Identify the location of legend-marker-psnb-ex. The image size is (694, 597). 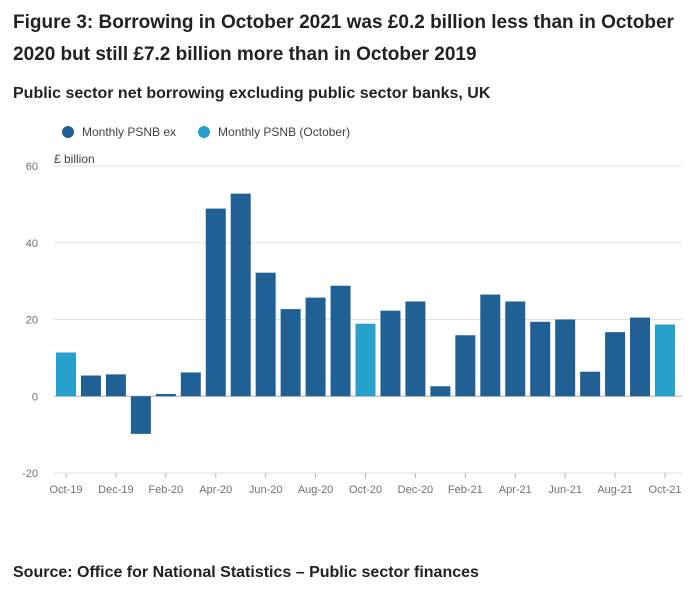
(68, 132).